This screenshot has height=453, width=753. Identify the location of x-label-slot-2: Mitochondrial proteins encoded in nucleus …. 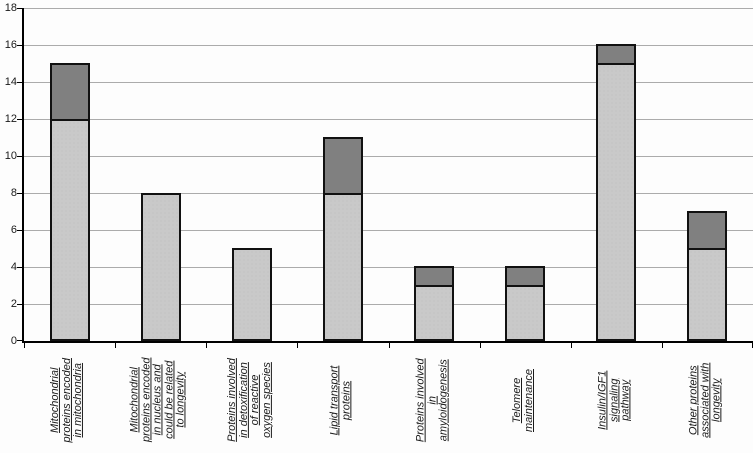
(158, 400).